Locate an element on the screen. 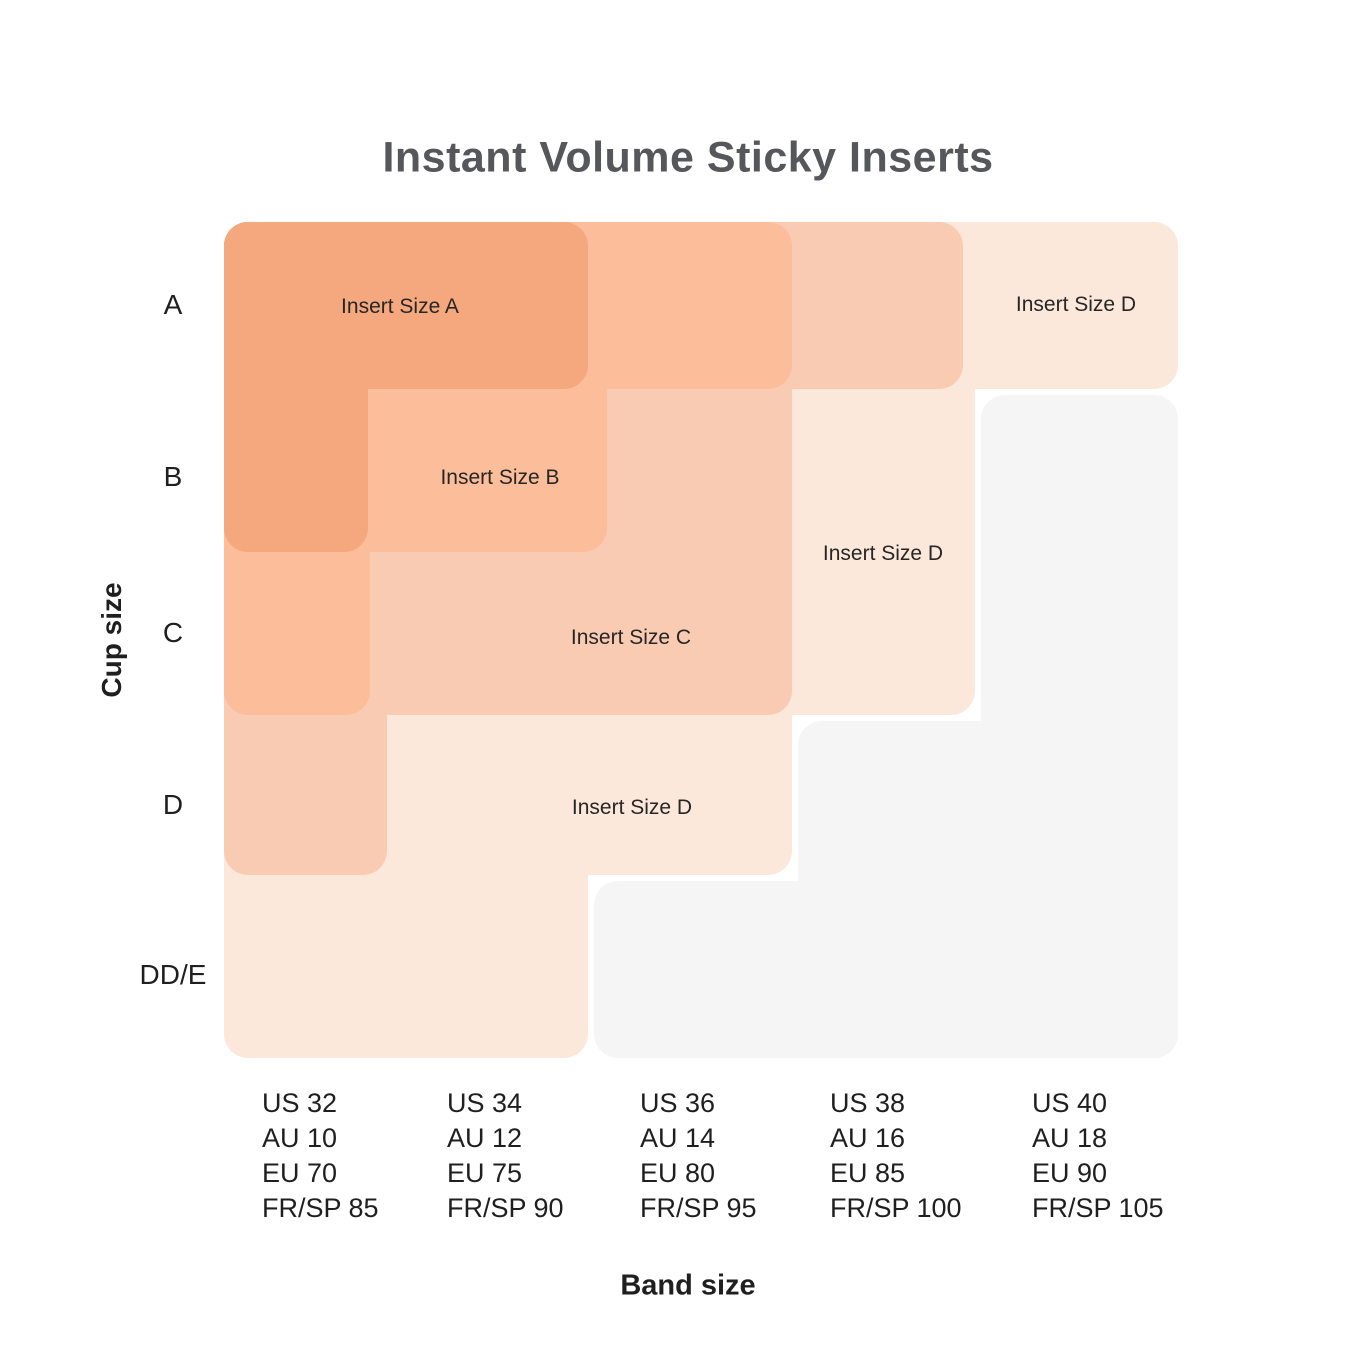 The image size is (1346, 1346). y-tick-cup-c: C is located at coordinates (173, 632).